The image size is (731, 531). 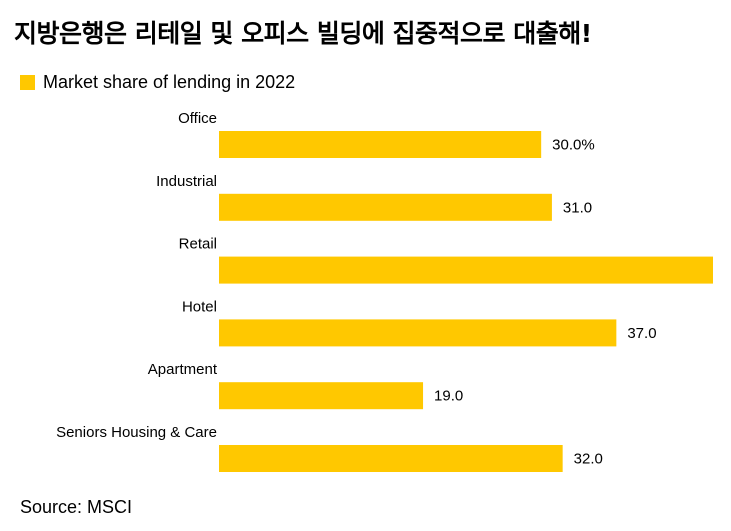 I want to click on category-label: Retail, so click(x=198, y=244).